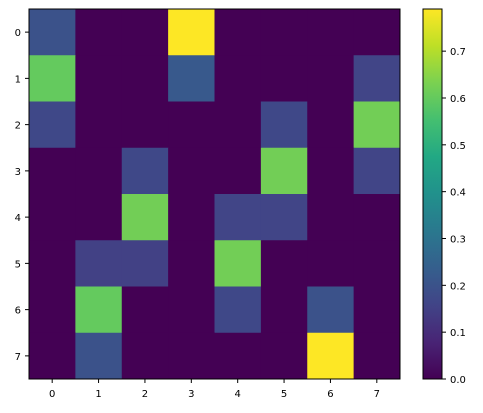 The height and width of the screenshot is (413, 483). What do you see at coordinates (99, 171) in the screenshot?
I see `heatmap-cell-r3-c1` at bounding box center [99, 171].